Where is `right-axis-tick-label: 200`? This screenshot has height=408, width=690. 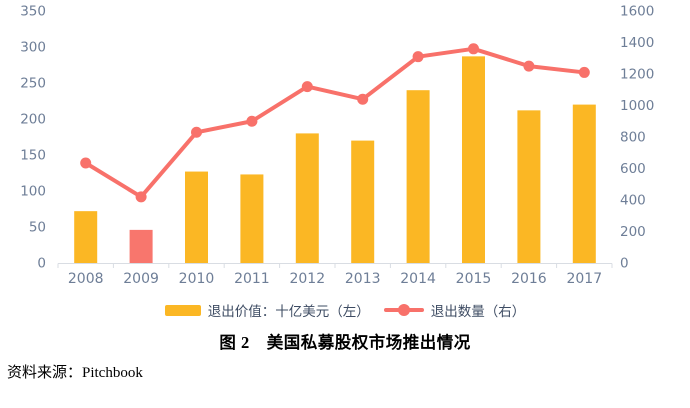 right-axis-tick-label: 200 is located at coordinates (633, 232).